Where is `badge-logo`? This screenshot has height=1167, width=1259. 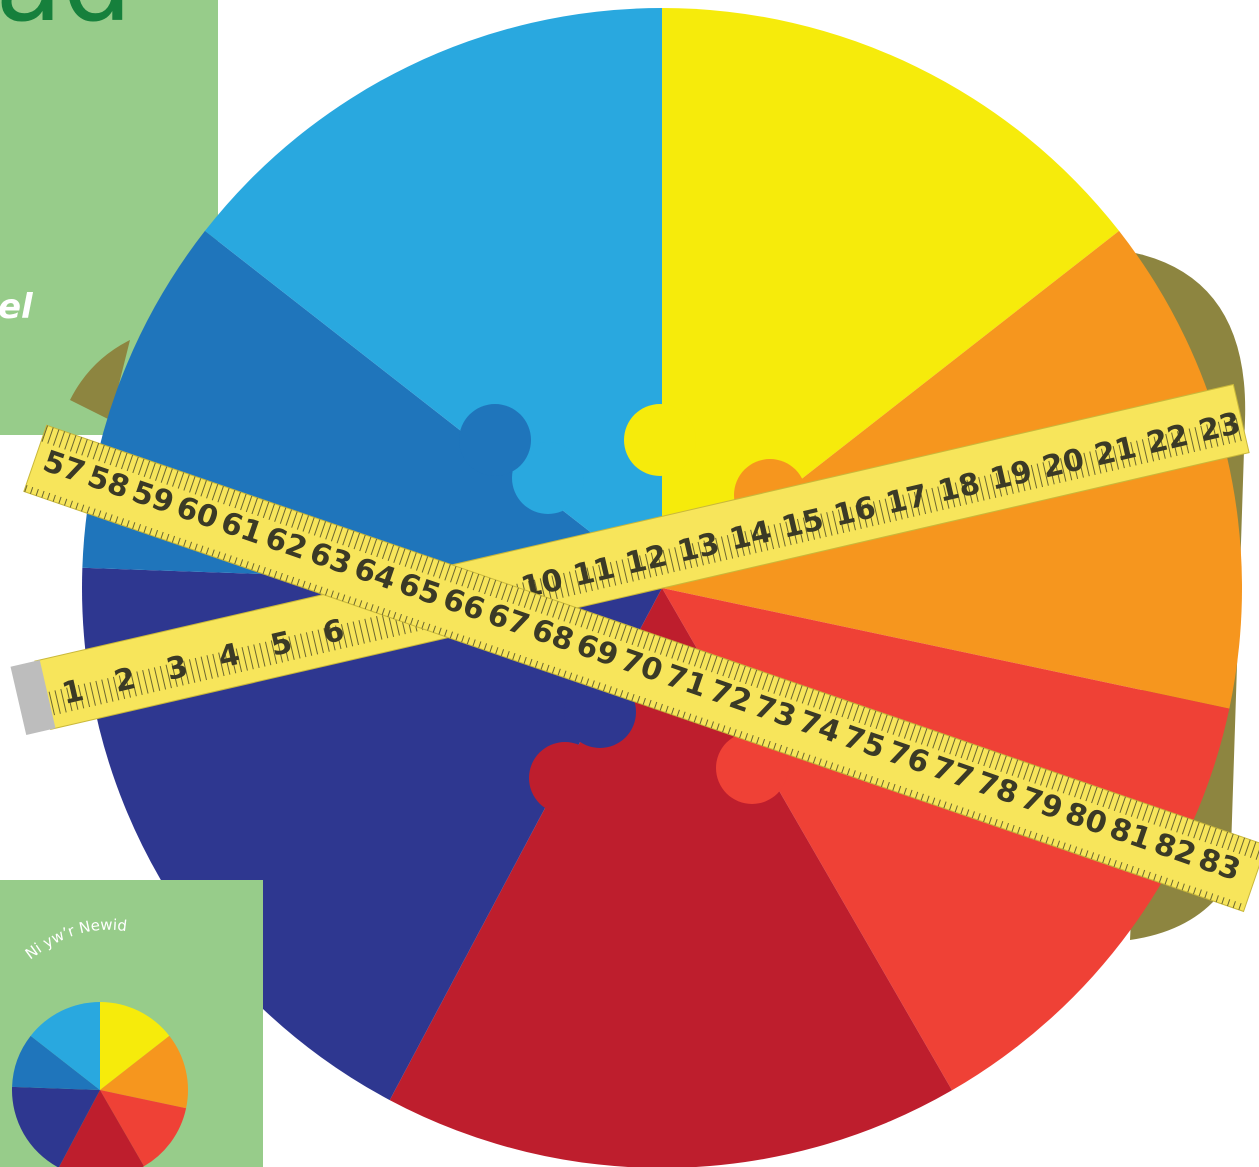 badge-logo is located at coordinates (100, 1084).